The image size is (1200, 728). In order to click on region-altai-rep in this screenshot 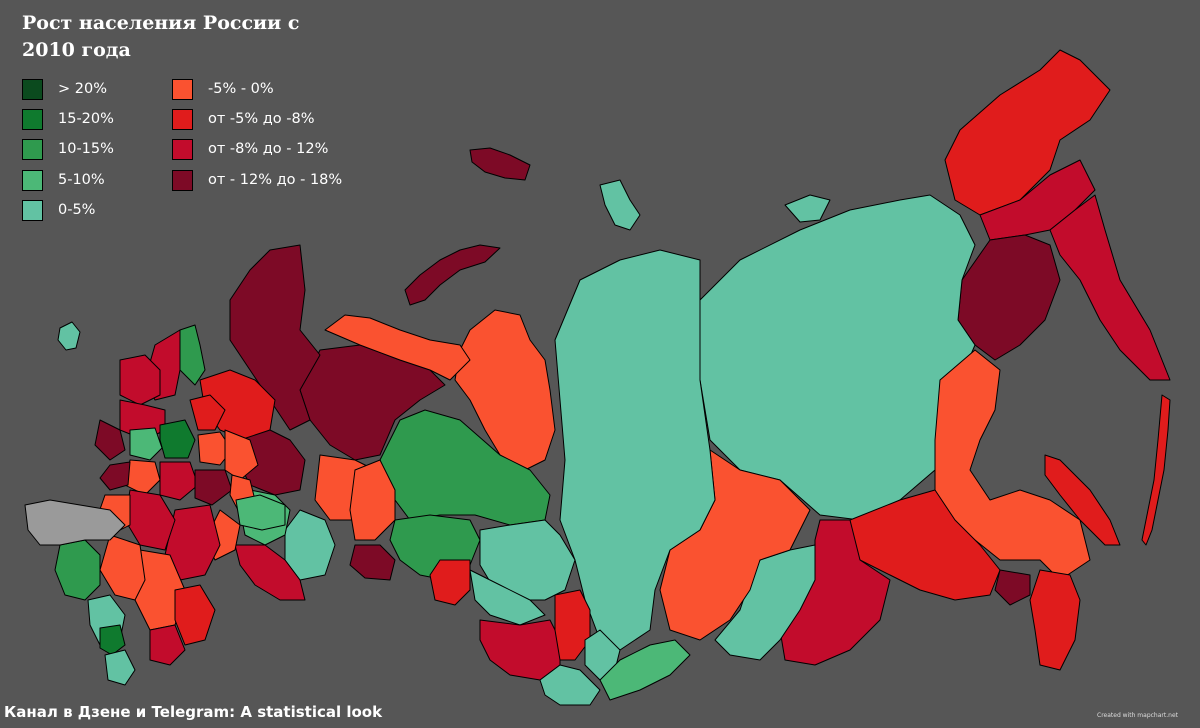, I will do `click(570, 685)`.